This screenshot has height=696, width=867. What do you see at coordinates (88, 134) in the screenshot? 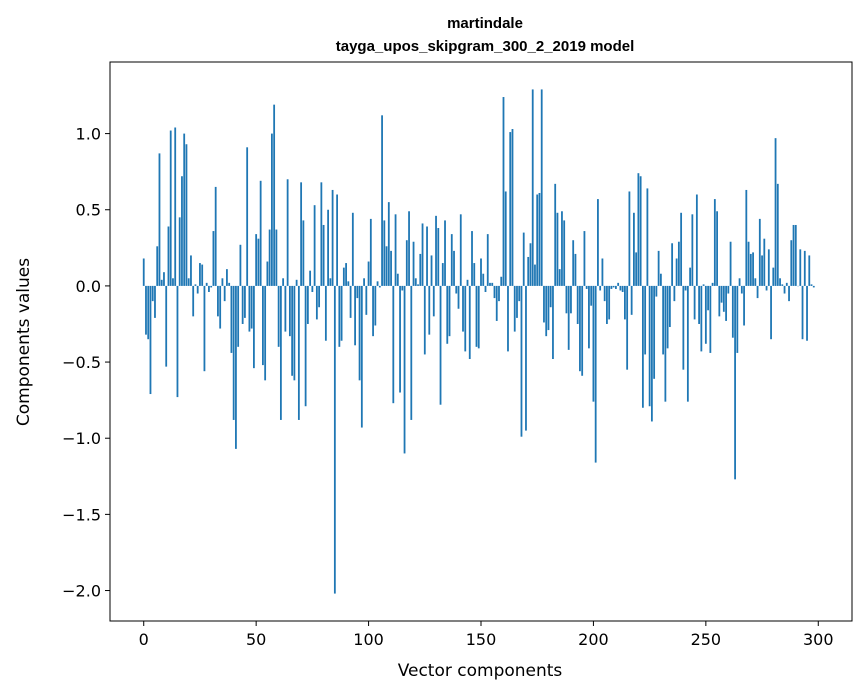
I see `y-tick-label: 1.0` at bounding box center [88, 134].